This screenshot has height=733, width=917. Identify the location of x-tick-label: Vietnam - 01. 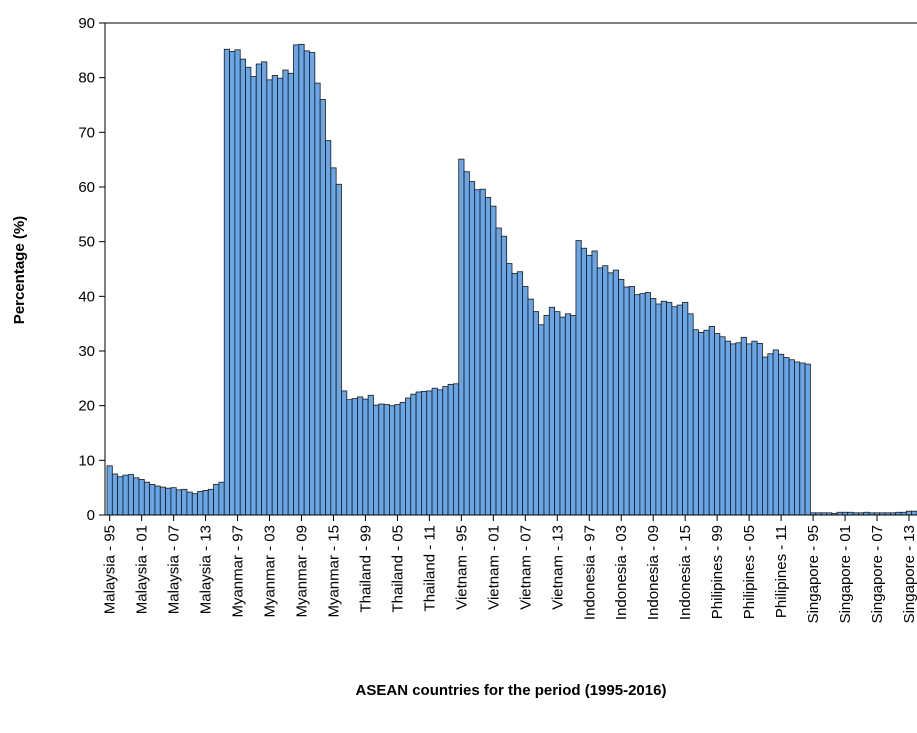
(493, 567).